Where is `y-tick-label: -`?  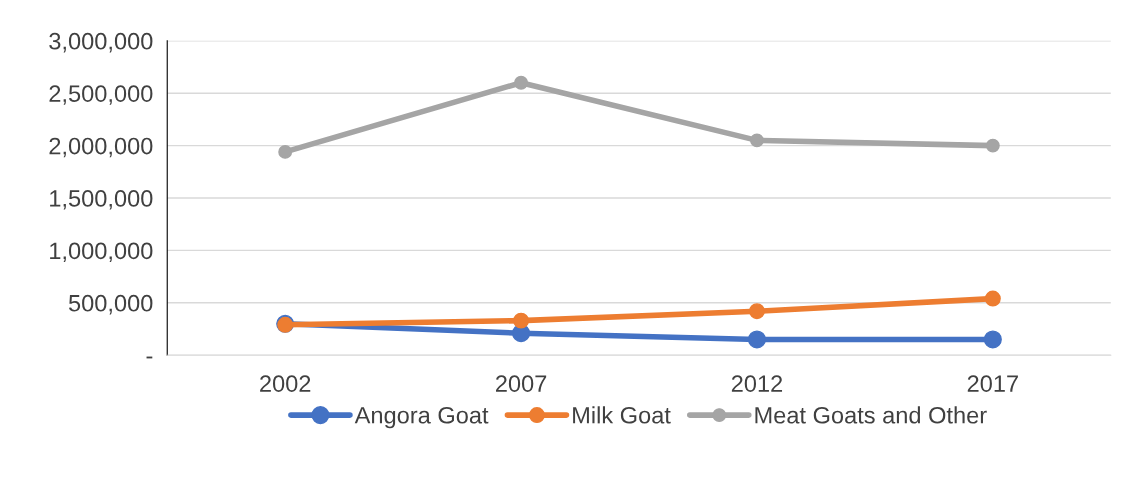 y-tick-label: - is located at coordinates (149, 357).